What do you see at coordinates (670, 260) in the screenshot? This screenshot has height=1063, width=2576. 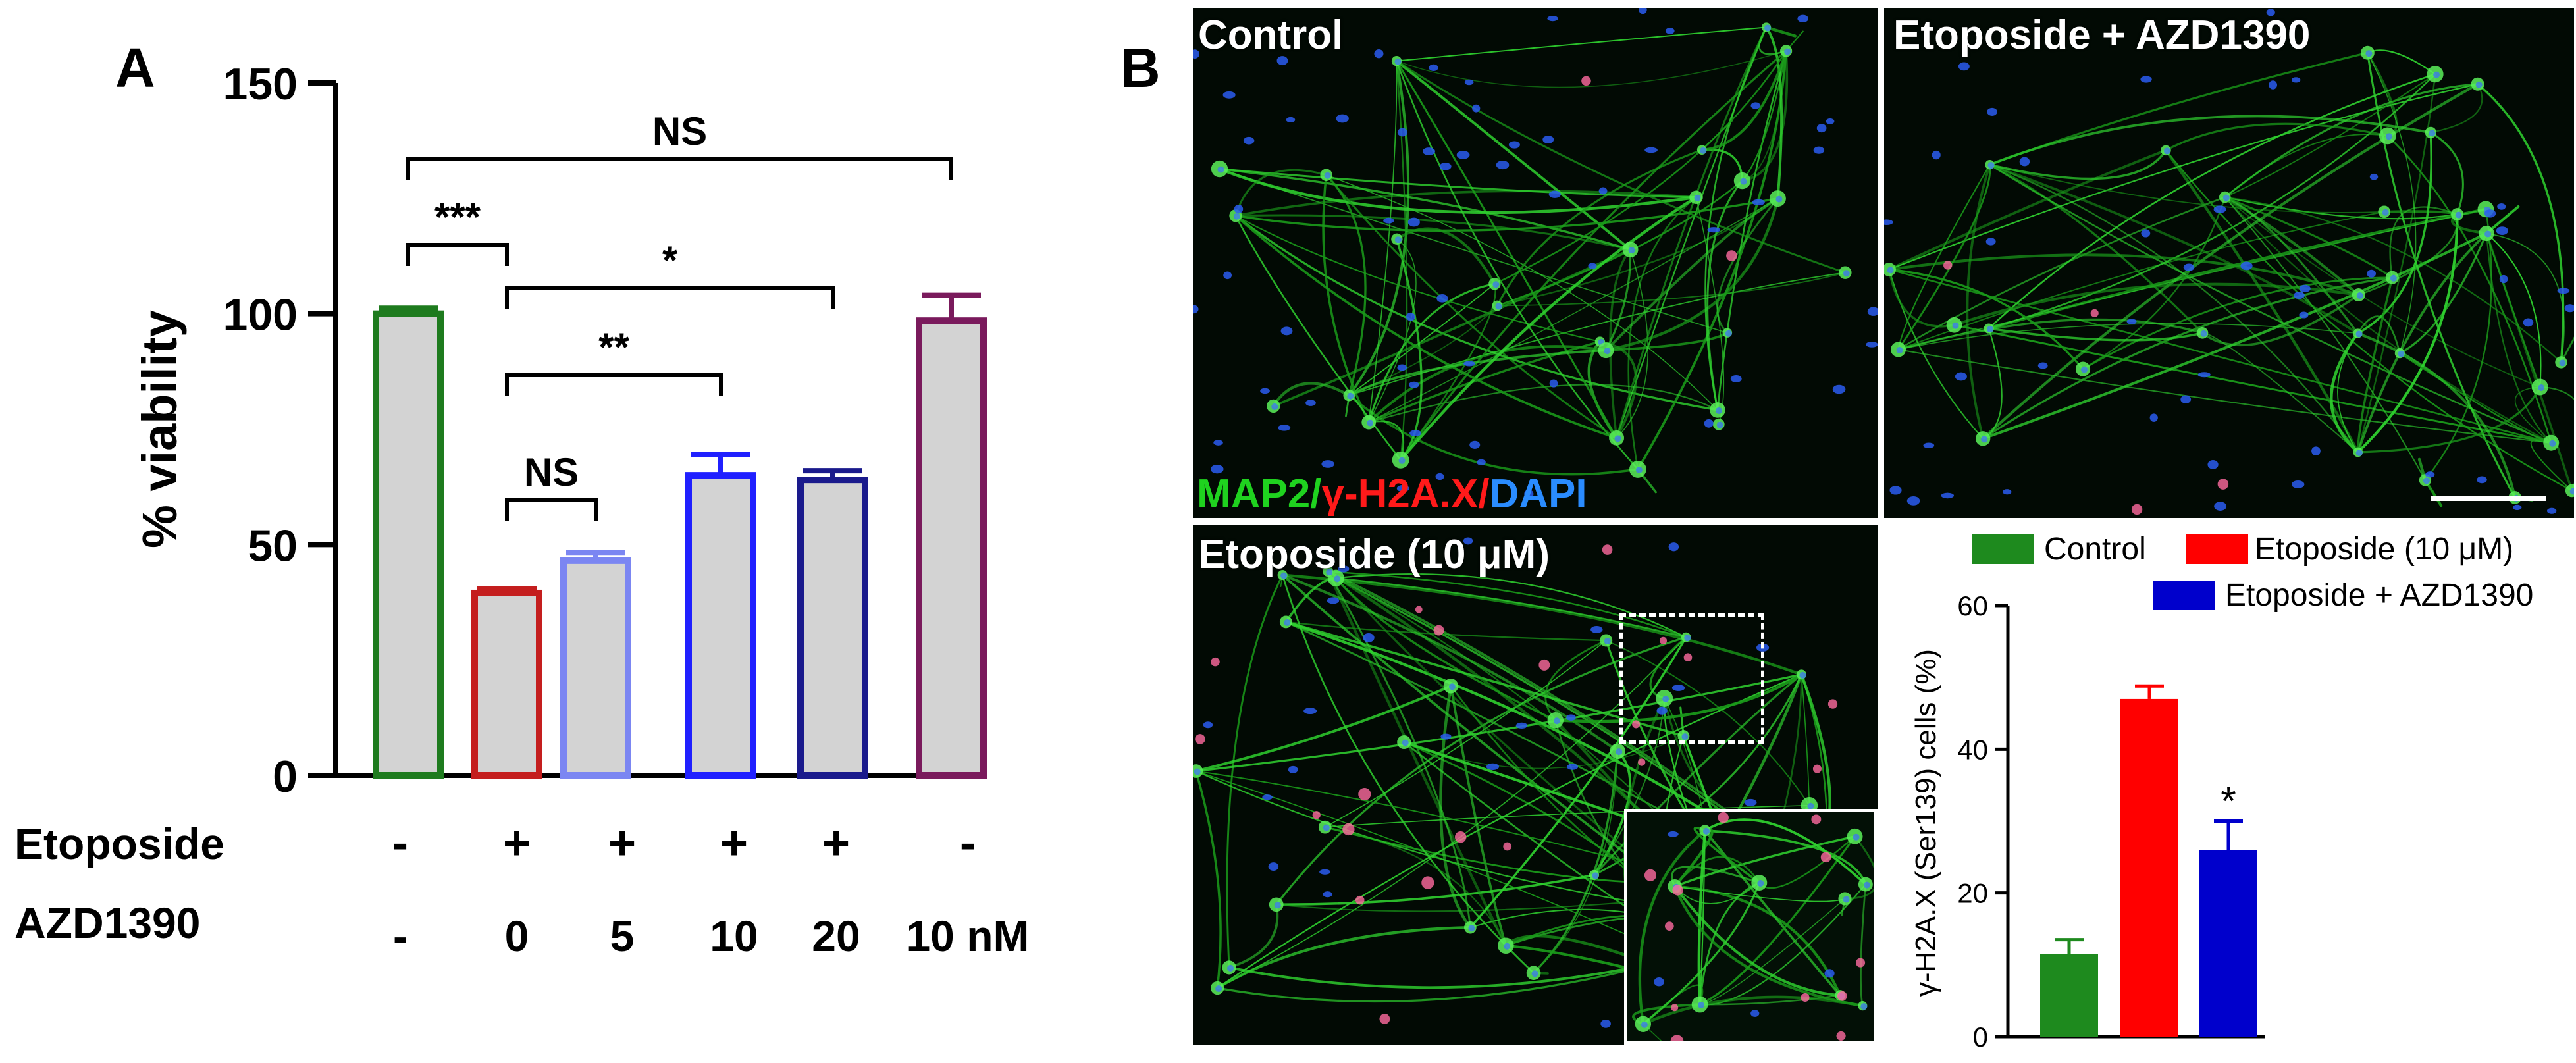 I see `significance-label: *` at bounding box center [670, 260].